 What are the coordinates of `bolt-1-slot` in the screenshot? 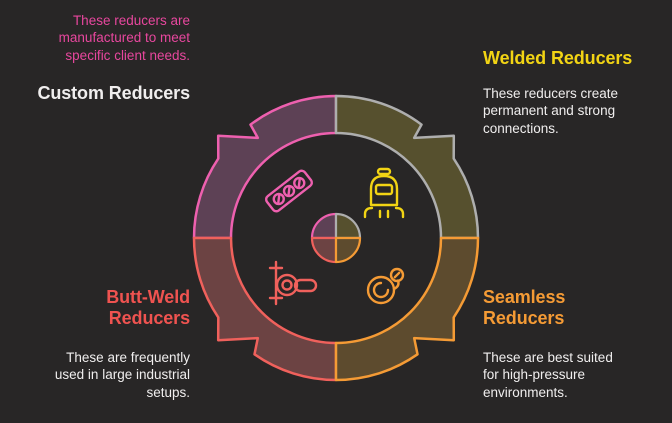 It's located at (279, 199).